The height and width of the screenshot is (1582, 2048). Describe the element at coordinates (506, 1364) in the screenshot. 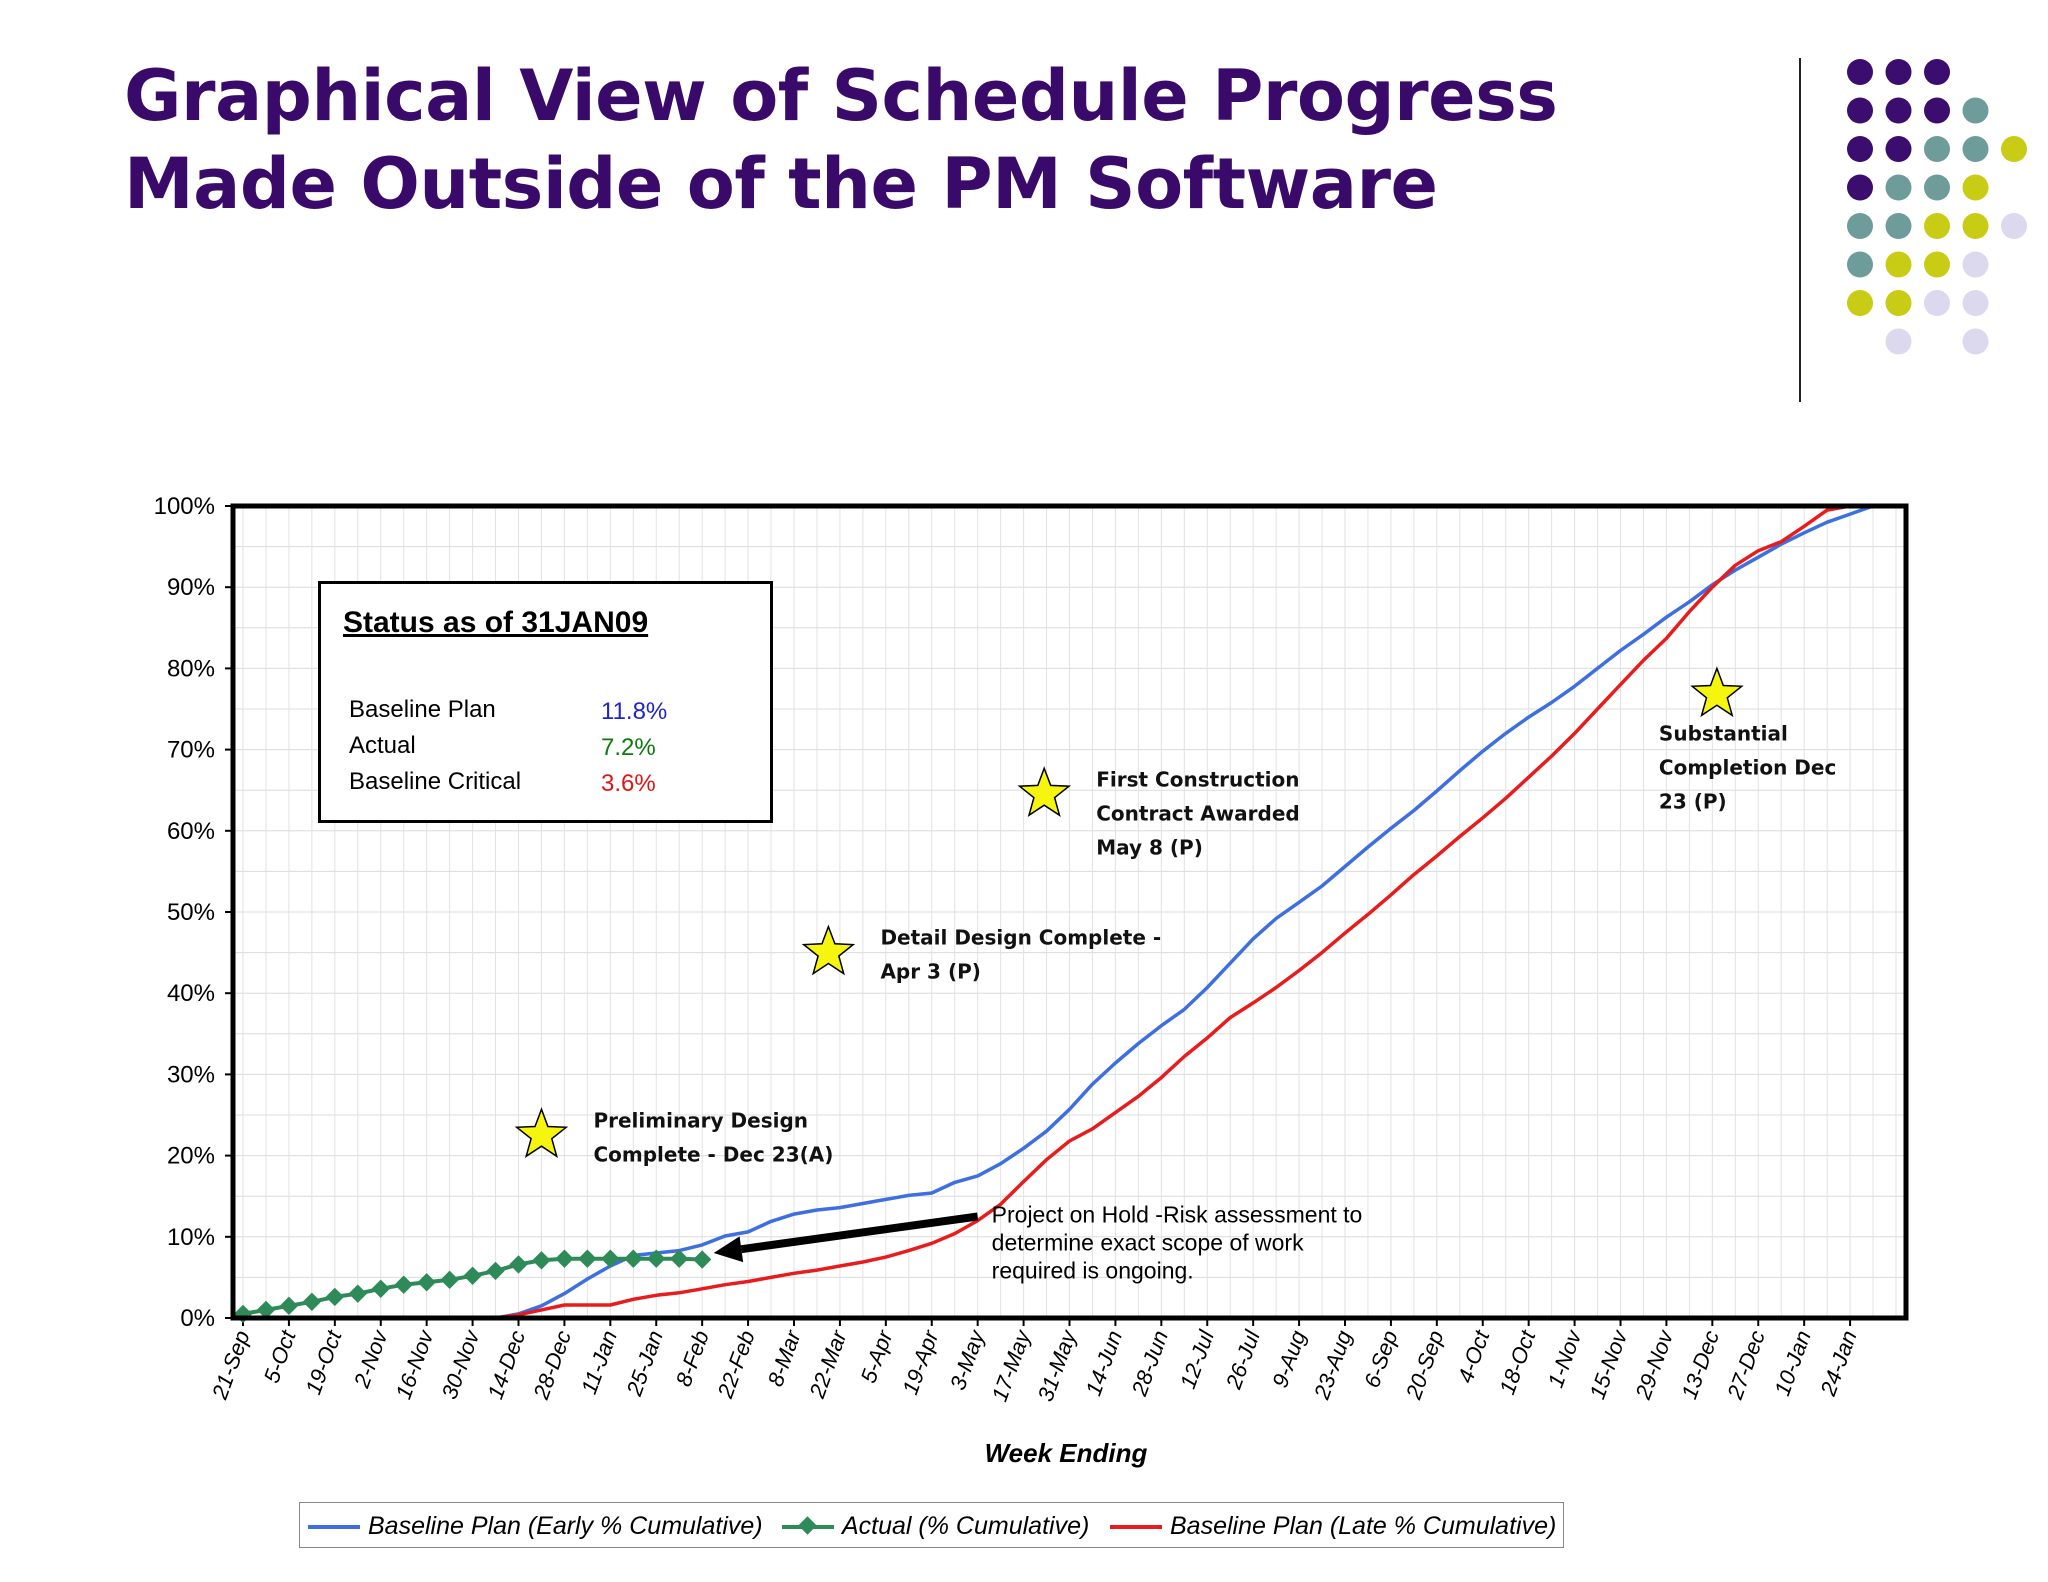

I see `x-tick-label: 14-Dec` at that location.